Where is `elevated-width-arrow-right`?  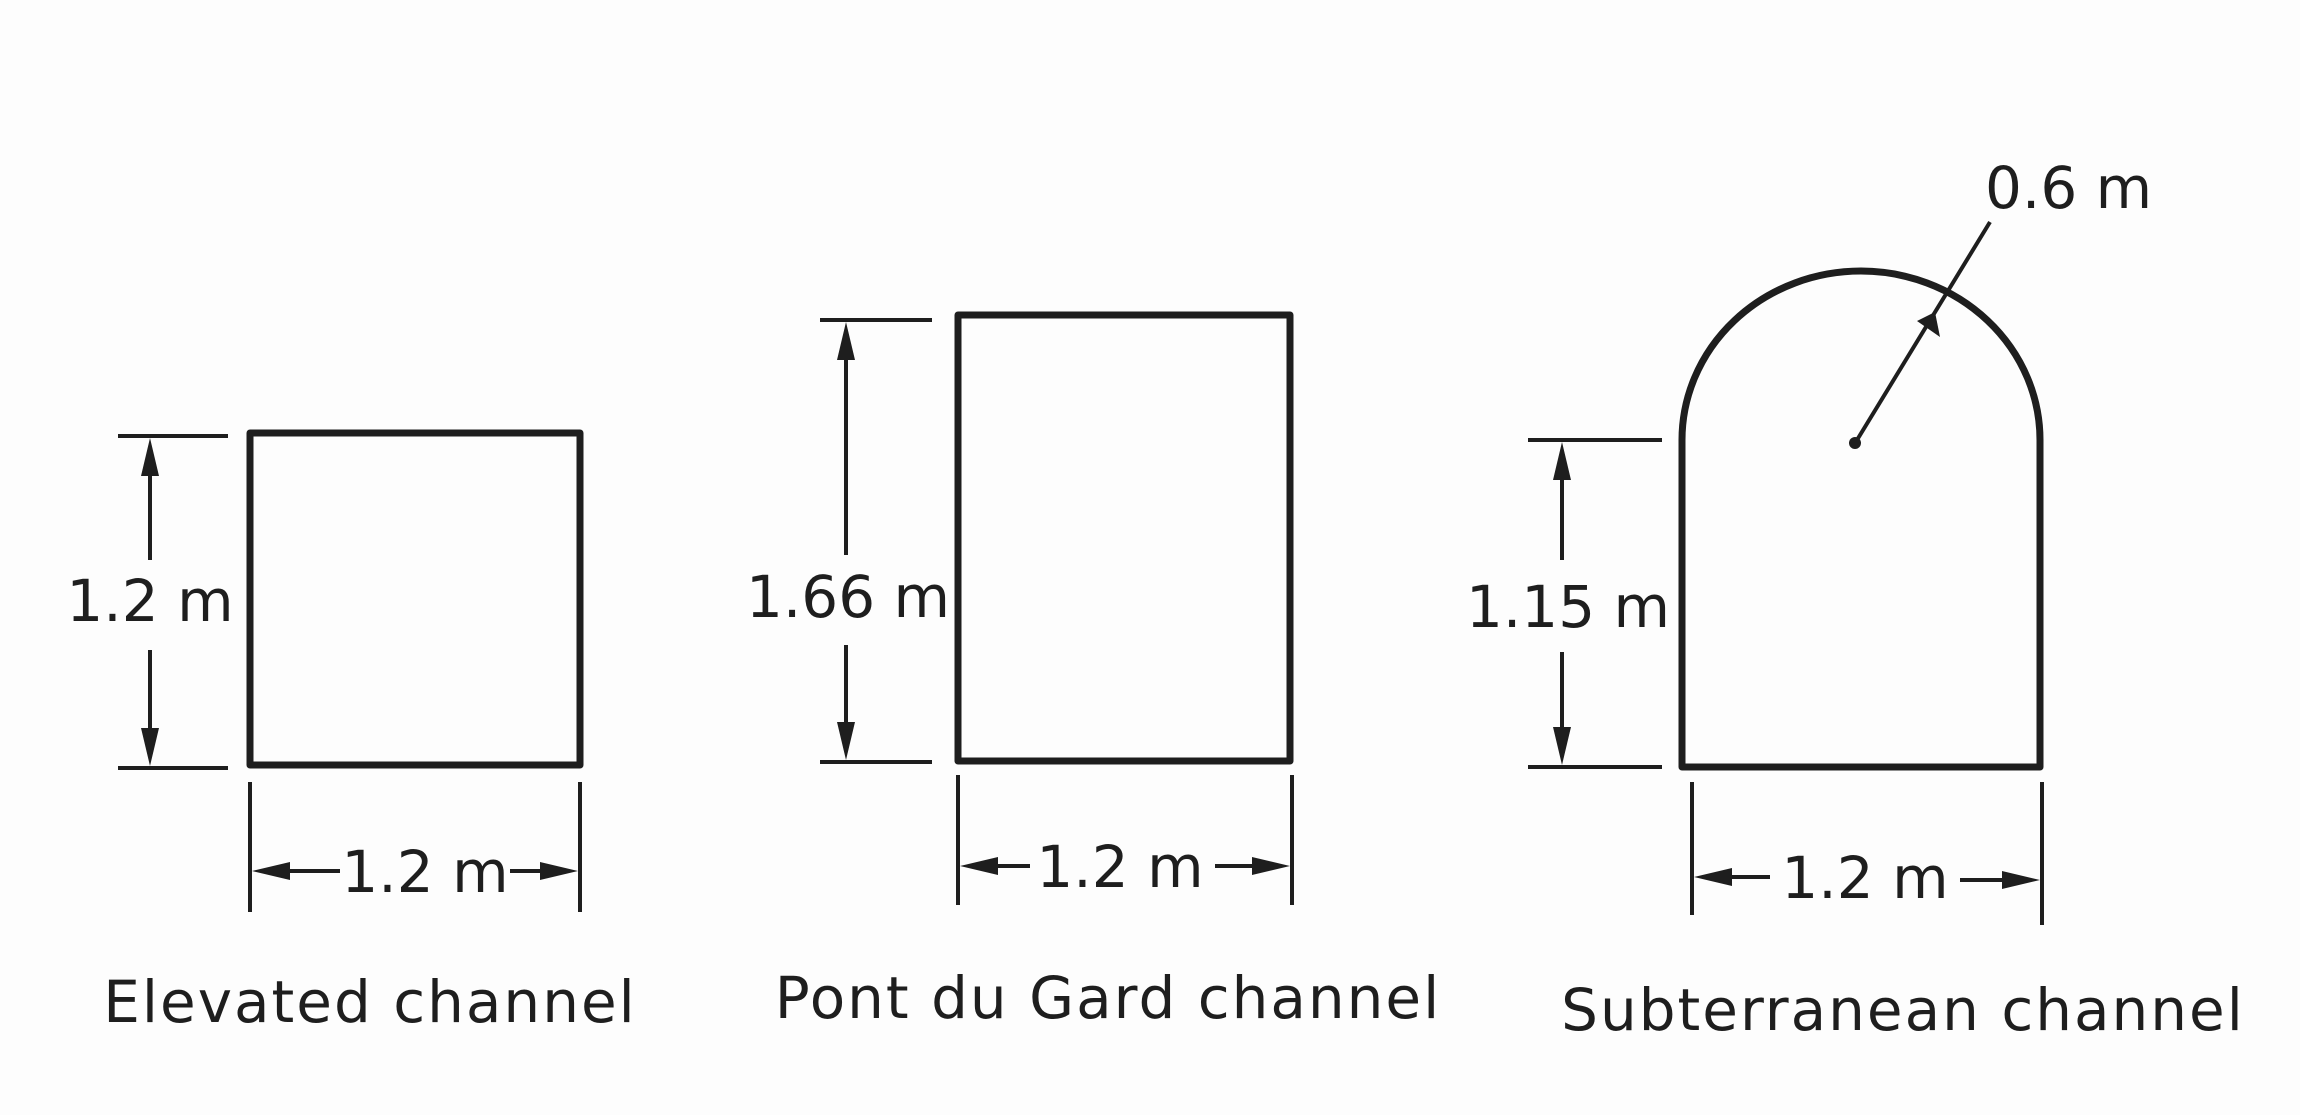
elevated-width-arrow-right is located at coordinates (559, 871).